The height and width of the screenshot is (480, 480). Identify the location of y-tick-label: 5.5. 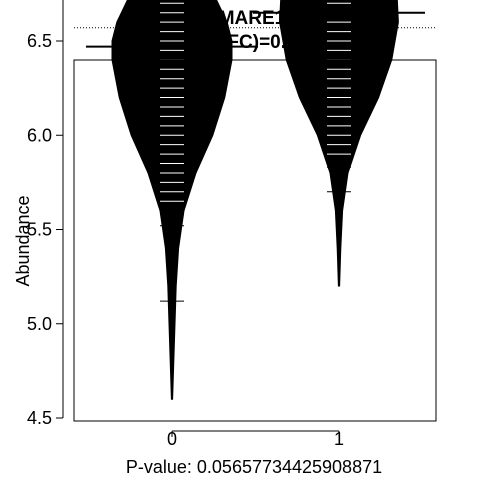
(39, 230).